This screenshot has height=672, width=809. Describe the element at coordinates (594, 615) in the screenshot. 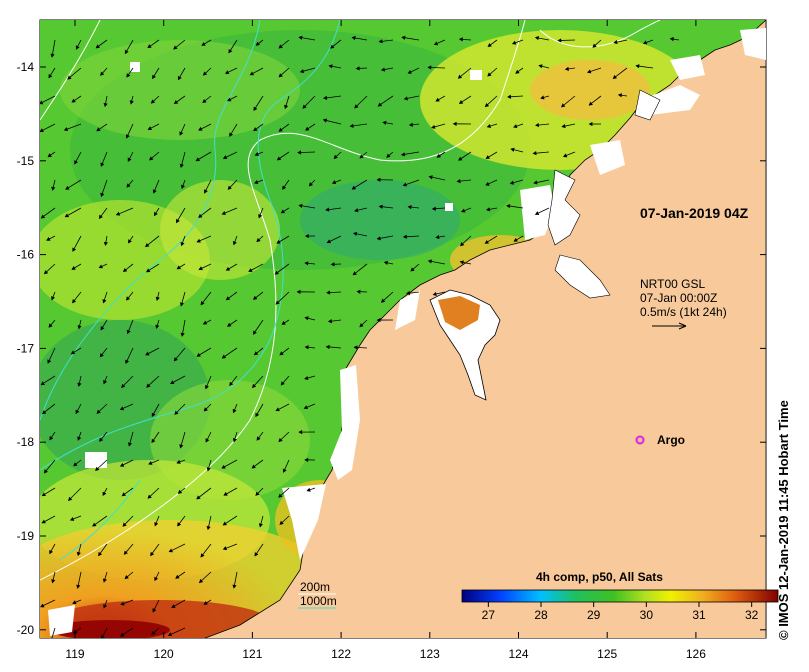

I see `colorbar-tick-label: 29` at that location.